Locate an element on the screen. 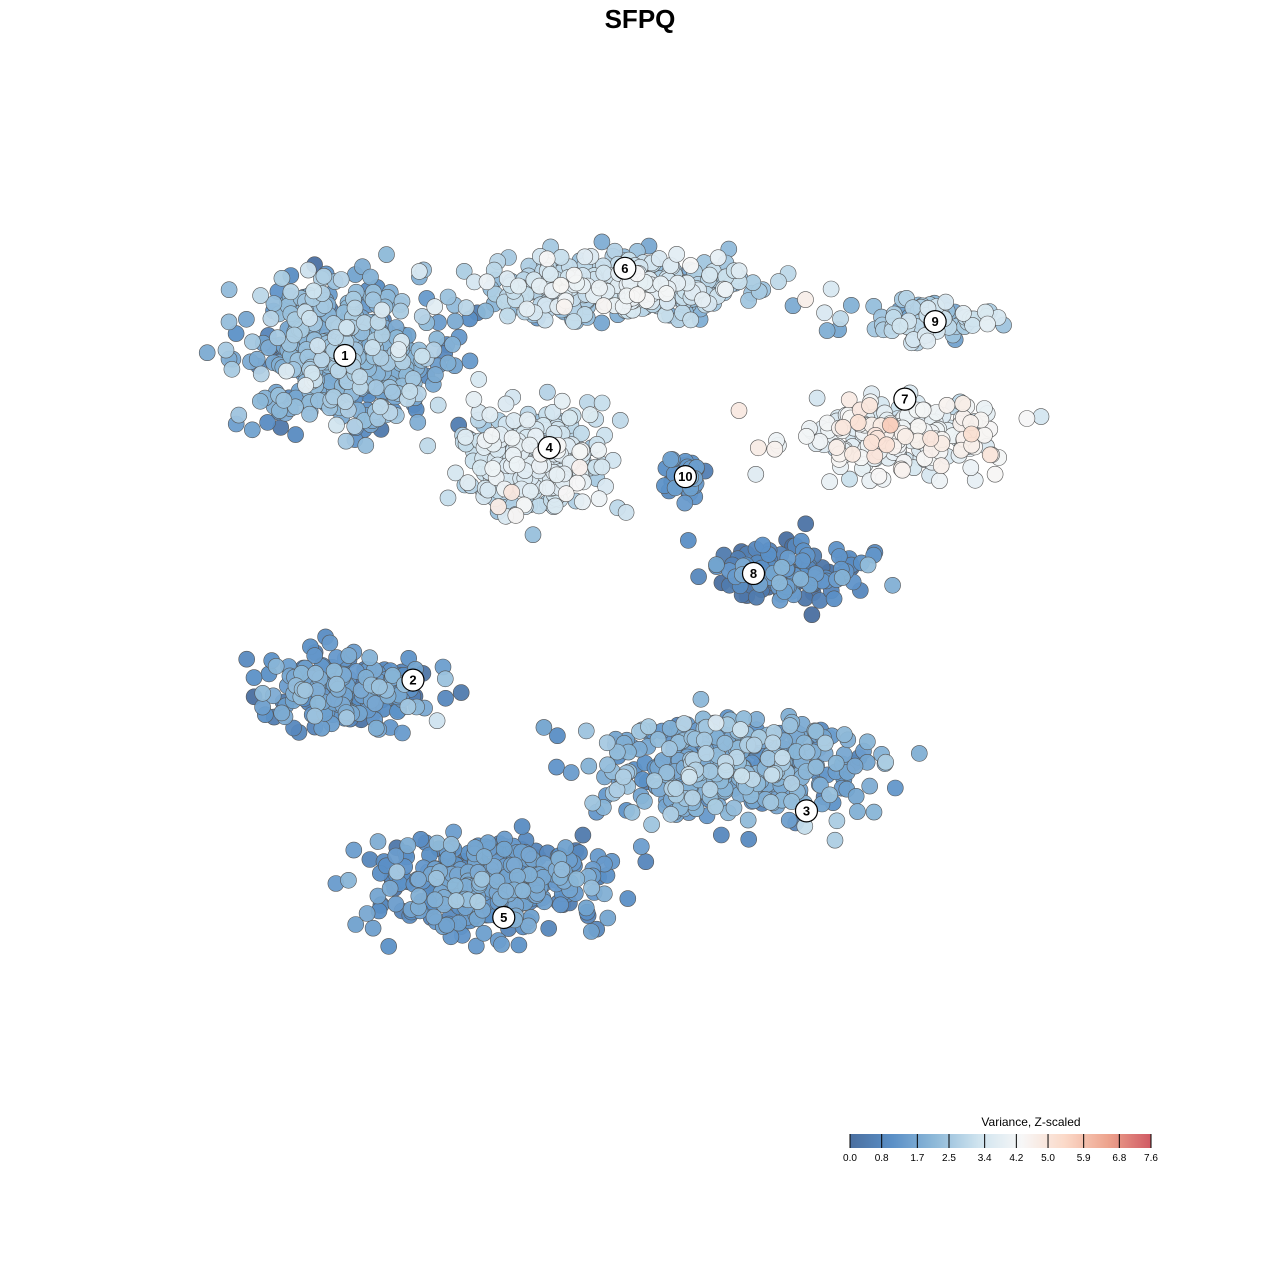 The height and width of the screenshot is (1280, 1280). cluster-label-8: 8 is located at coordinates (753, 573).